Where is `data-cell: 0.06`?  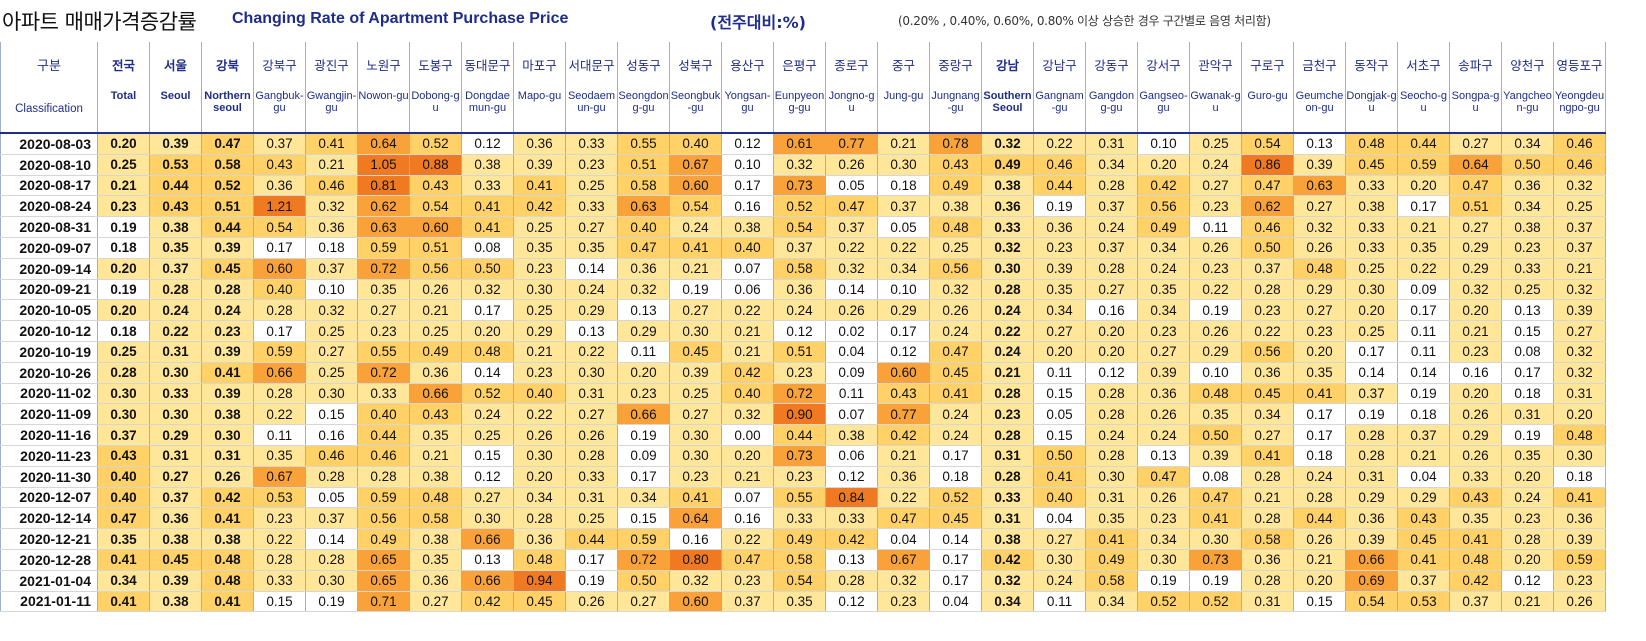 data-cell: 0.06 is located at coordinates (851, 456).